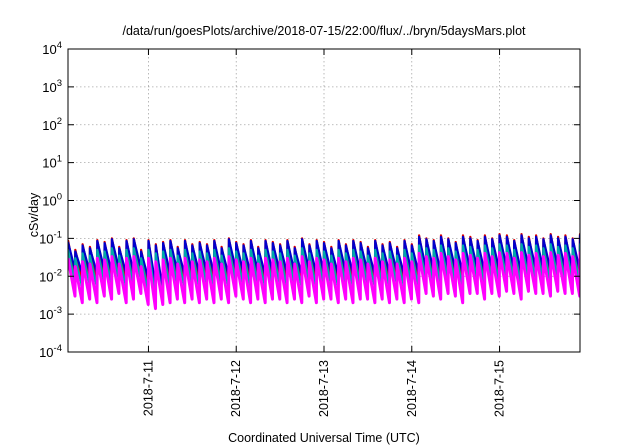  What do you see at coordinates (52, 200) in the screenshot?
I see `y-tick-label: 10⁰` at bounding box center [52, 200].